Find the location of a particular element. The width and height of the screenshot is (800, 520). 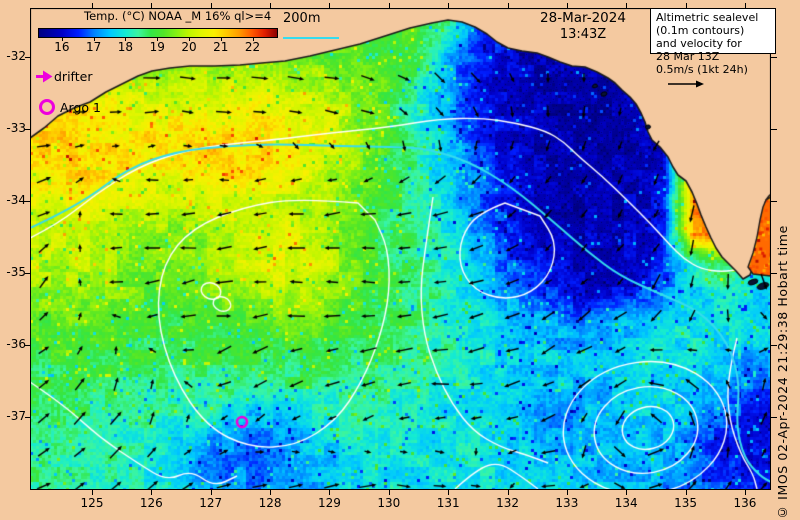

x-tick-label: 125 is located at coordinates (92, 503).